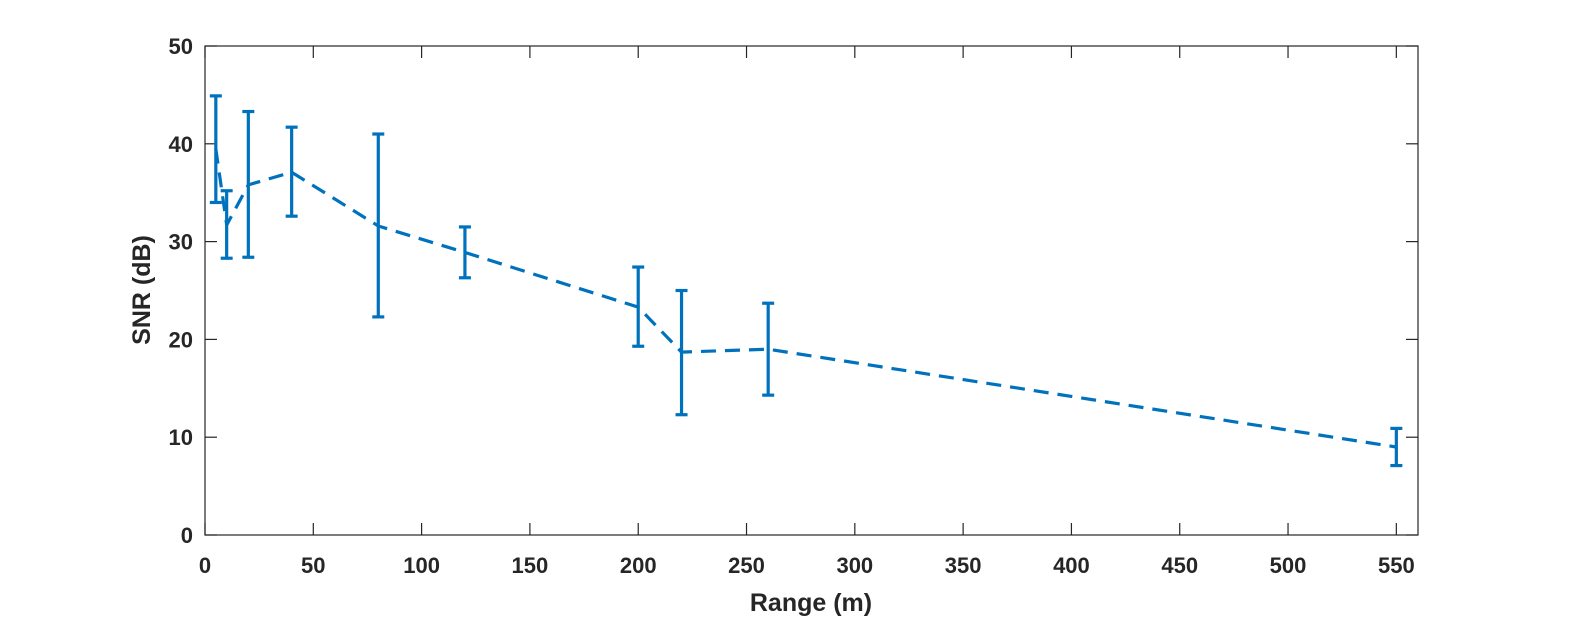 The width and height of the screenshot is (1595, 630). I want to click on x-tick-label: 0, so click(205, 565).